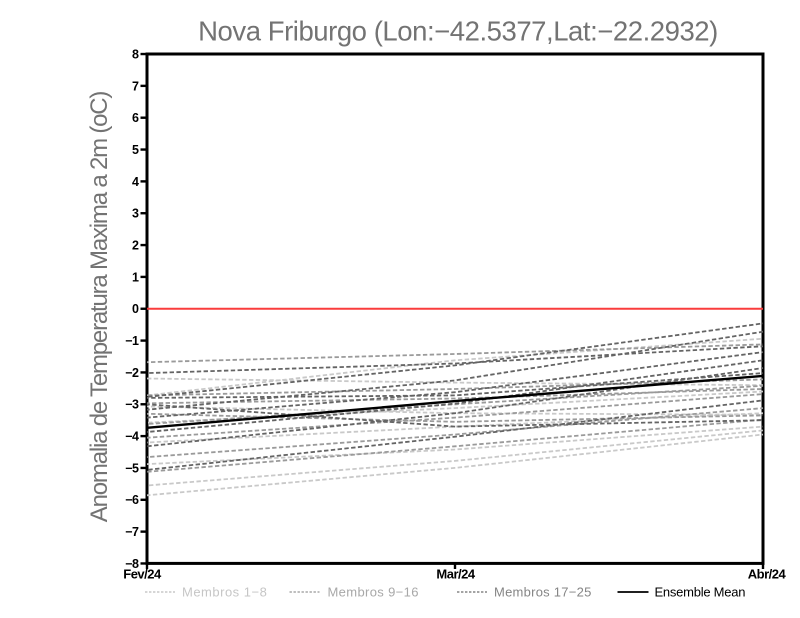 The height and width of the screenshot is (618, 800). What do you see at coordinates (135, 277) in the screenshot?
I see `svg-text: 1` at bounding box center [135, 277].